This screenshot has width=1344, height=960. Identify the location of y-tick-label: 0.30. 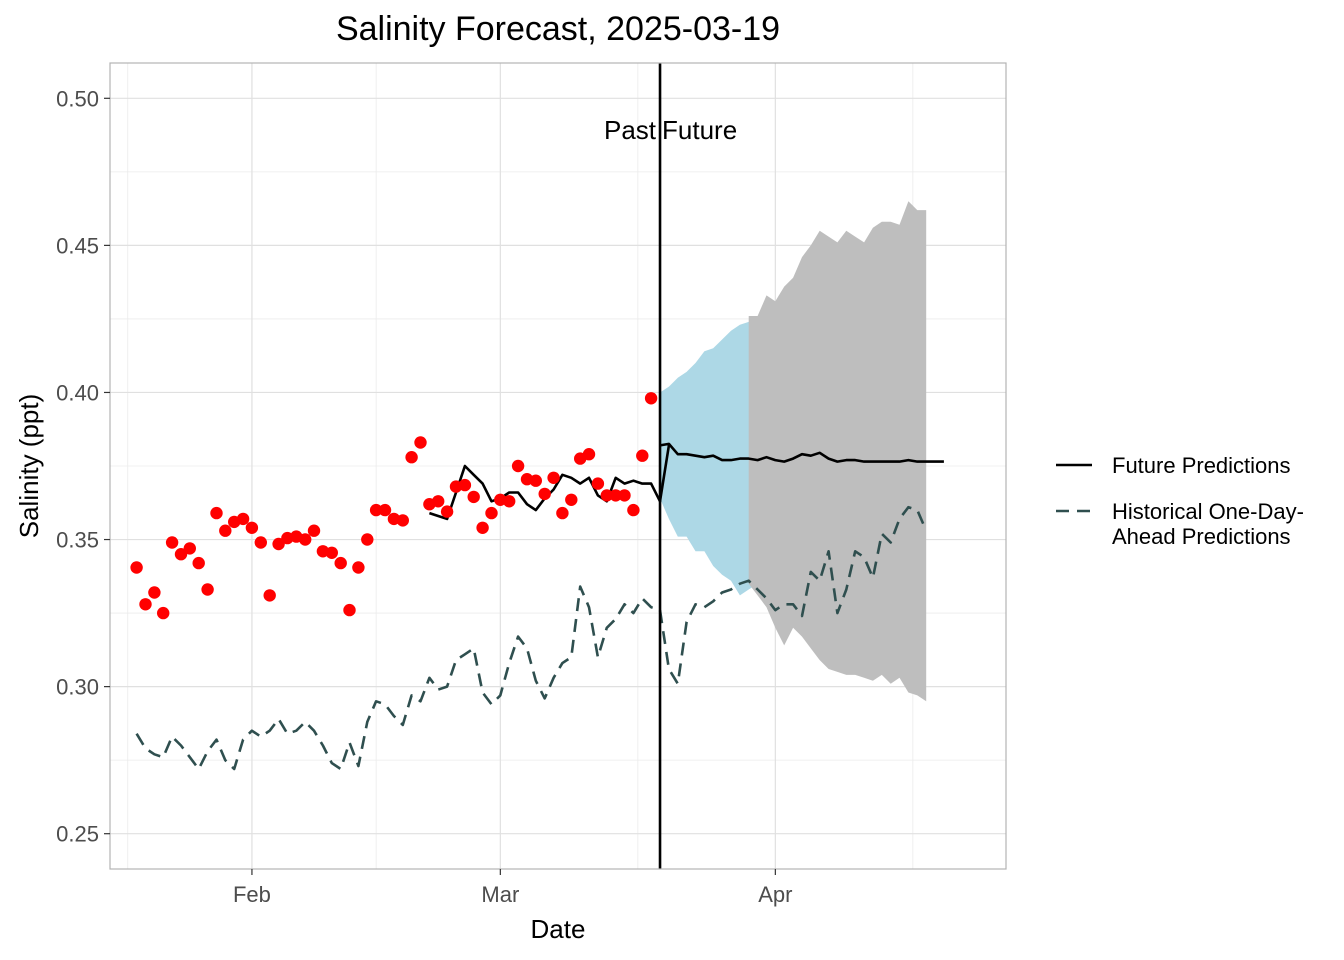
(77, 687).